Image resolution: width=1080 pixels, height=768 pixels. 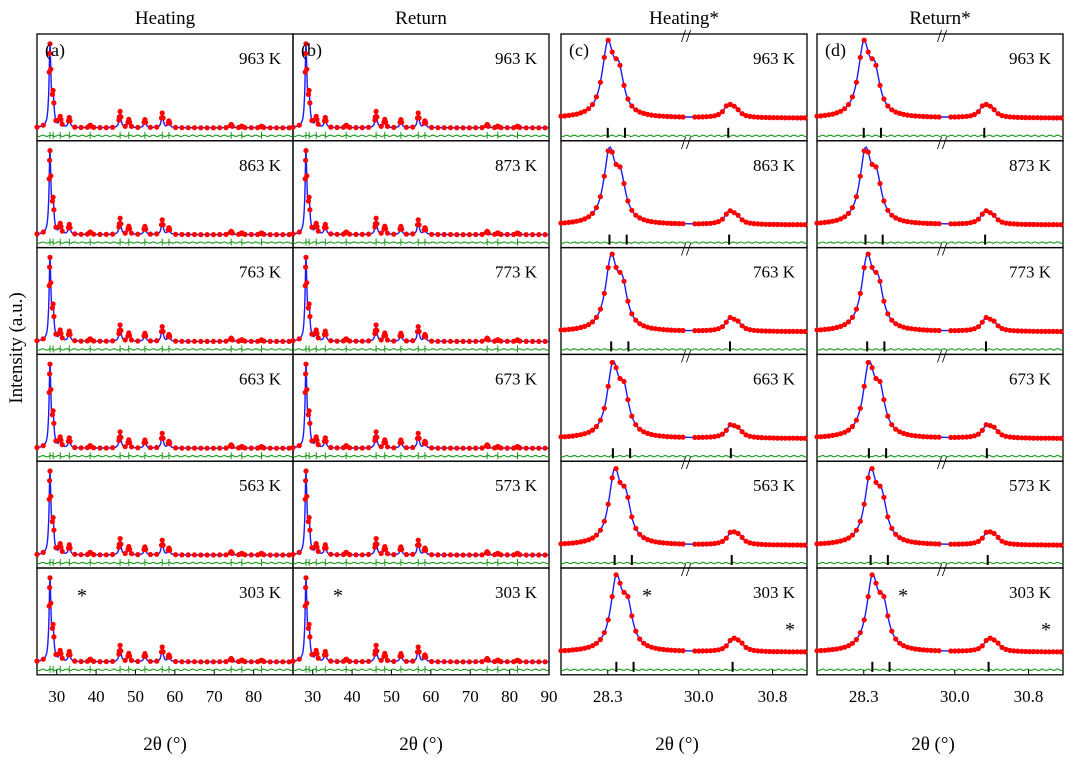 I want to click on temperature-label: 863 K, so click(x=260, y=165).